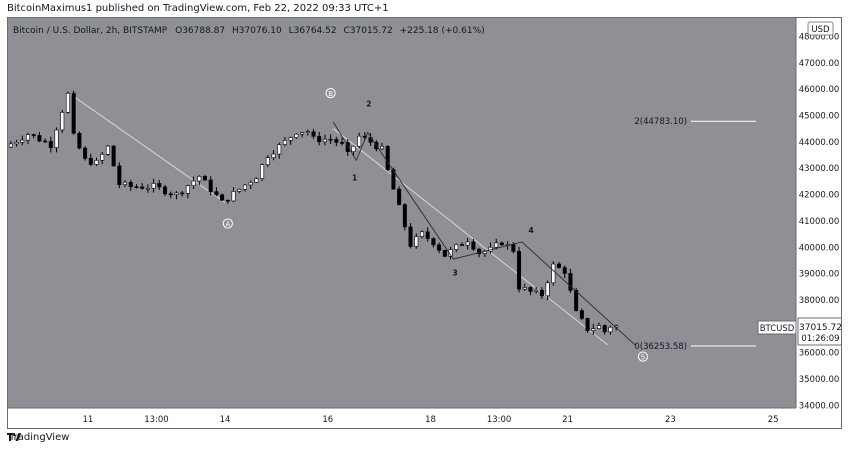 Image resolution: width=850 pixels, height=450 pixels. Describe the element at coordinates (178, 31) in the screenshot. I see `ohlc-o-label: O` at that location.